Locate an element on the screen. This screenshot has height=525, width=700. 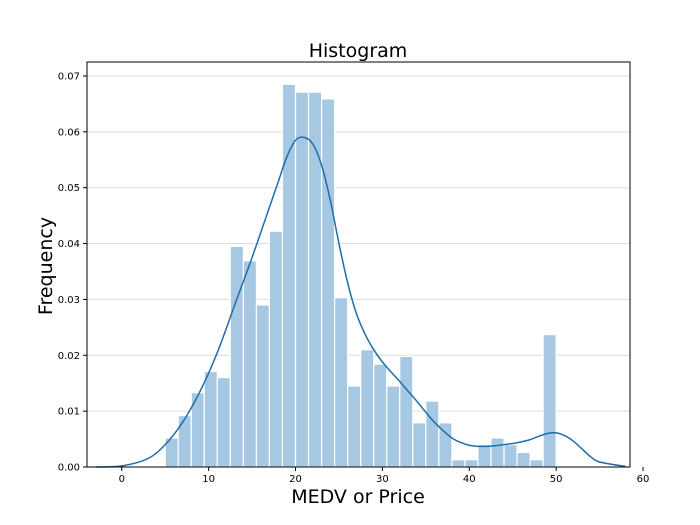
x-axis-ticks: 0 10 20 30 40 50 60 is located at coordinates (384, 476).